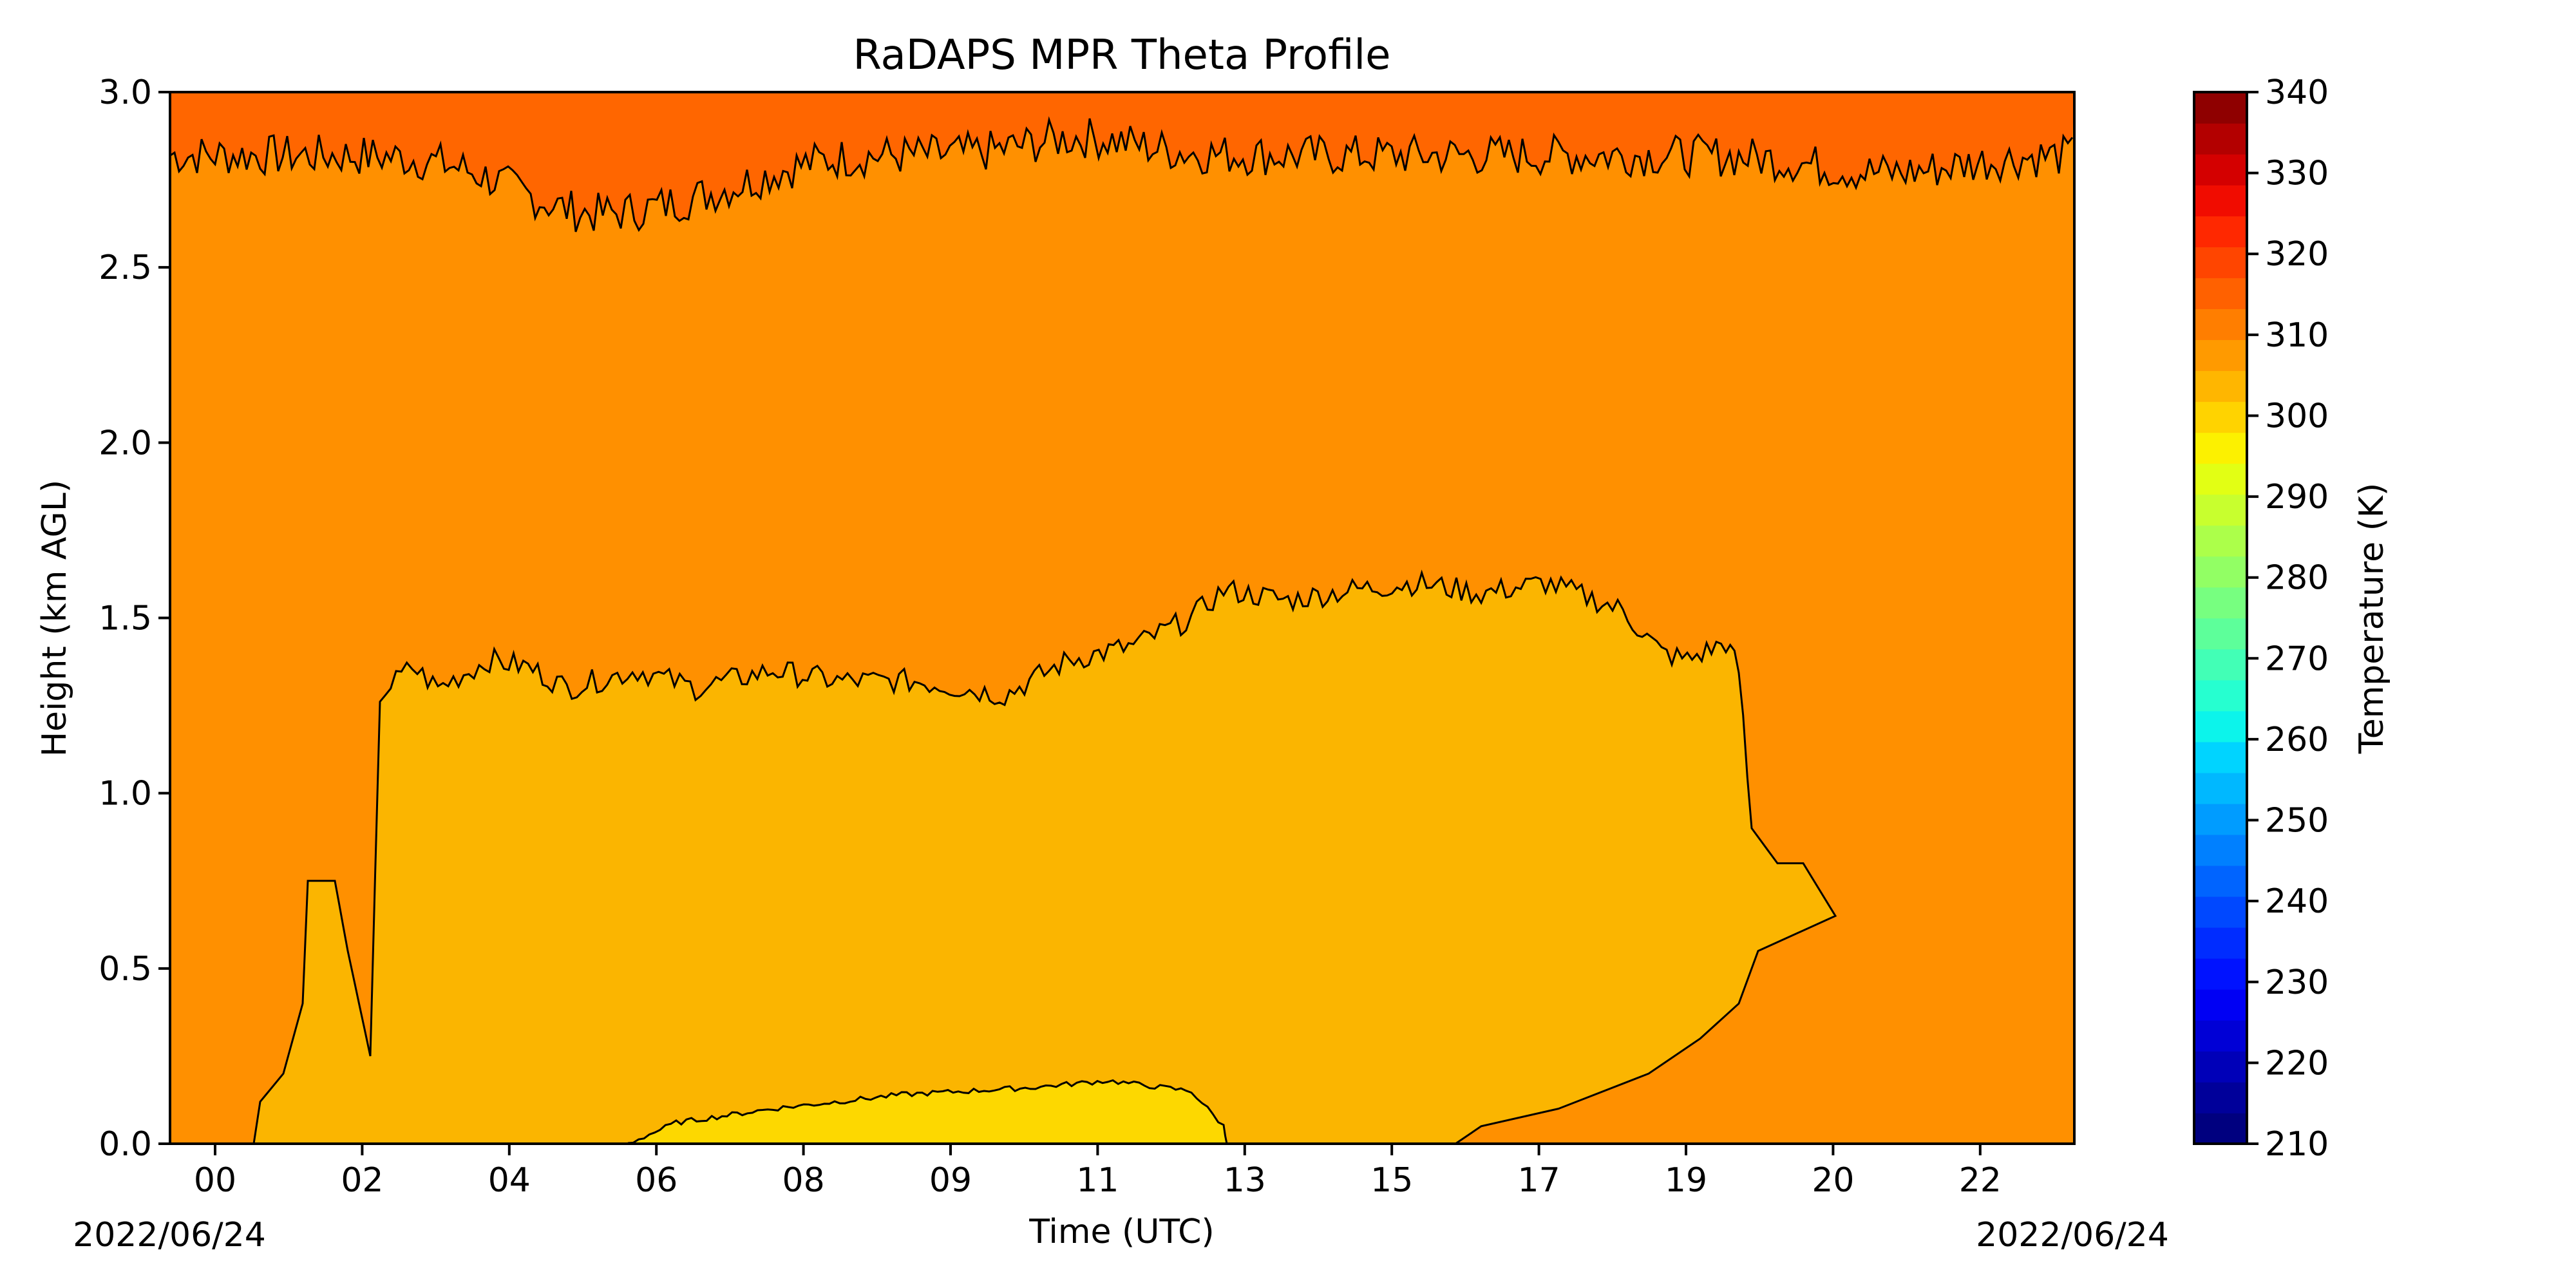 Image resolution: width=2576 pixels, height=1288 pixels. What do you see at coordinates (2072, 1235) in the screenshot?
I see `date-label-right: 2022/06/24` at bounding box center [2072, 1235].